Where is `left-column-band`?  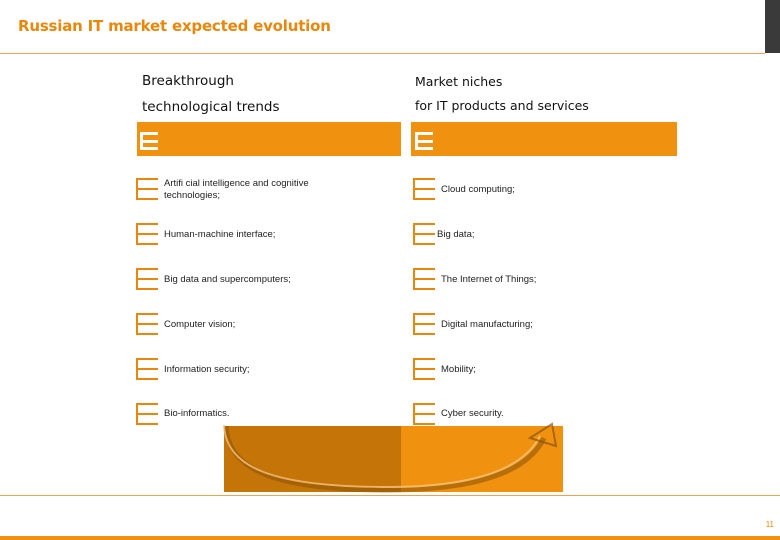 left-column-band is located at coordinates (269, 139).